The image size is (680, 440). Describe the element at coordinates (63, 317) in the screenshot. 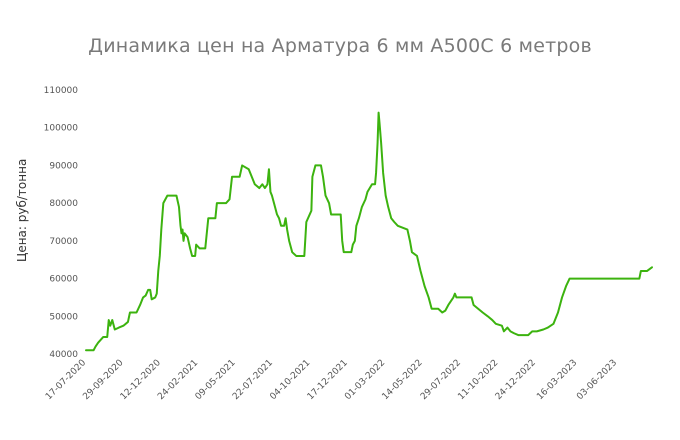

I see `y-tick-label: 50000` at that location.